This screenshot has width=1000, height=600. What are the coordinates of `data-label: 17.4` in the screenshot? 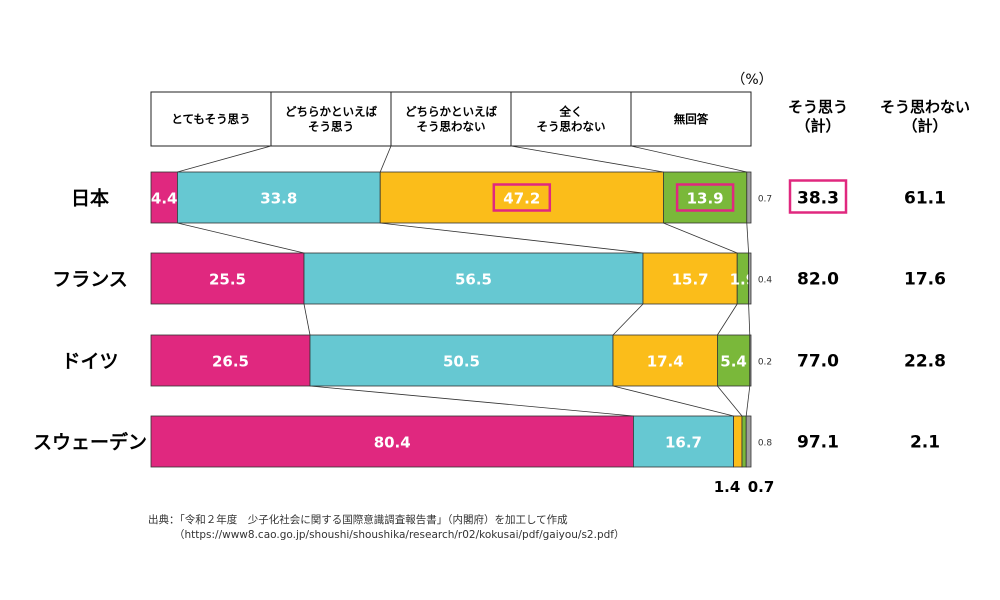 It's located at (665, 362).